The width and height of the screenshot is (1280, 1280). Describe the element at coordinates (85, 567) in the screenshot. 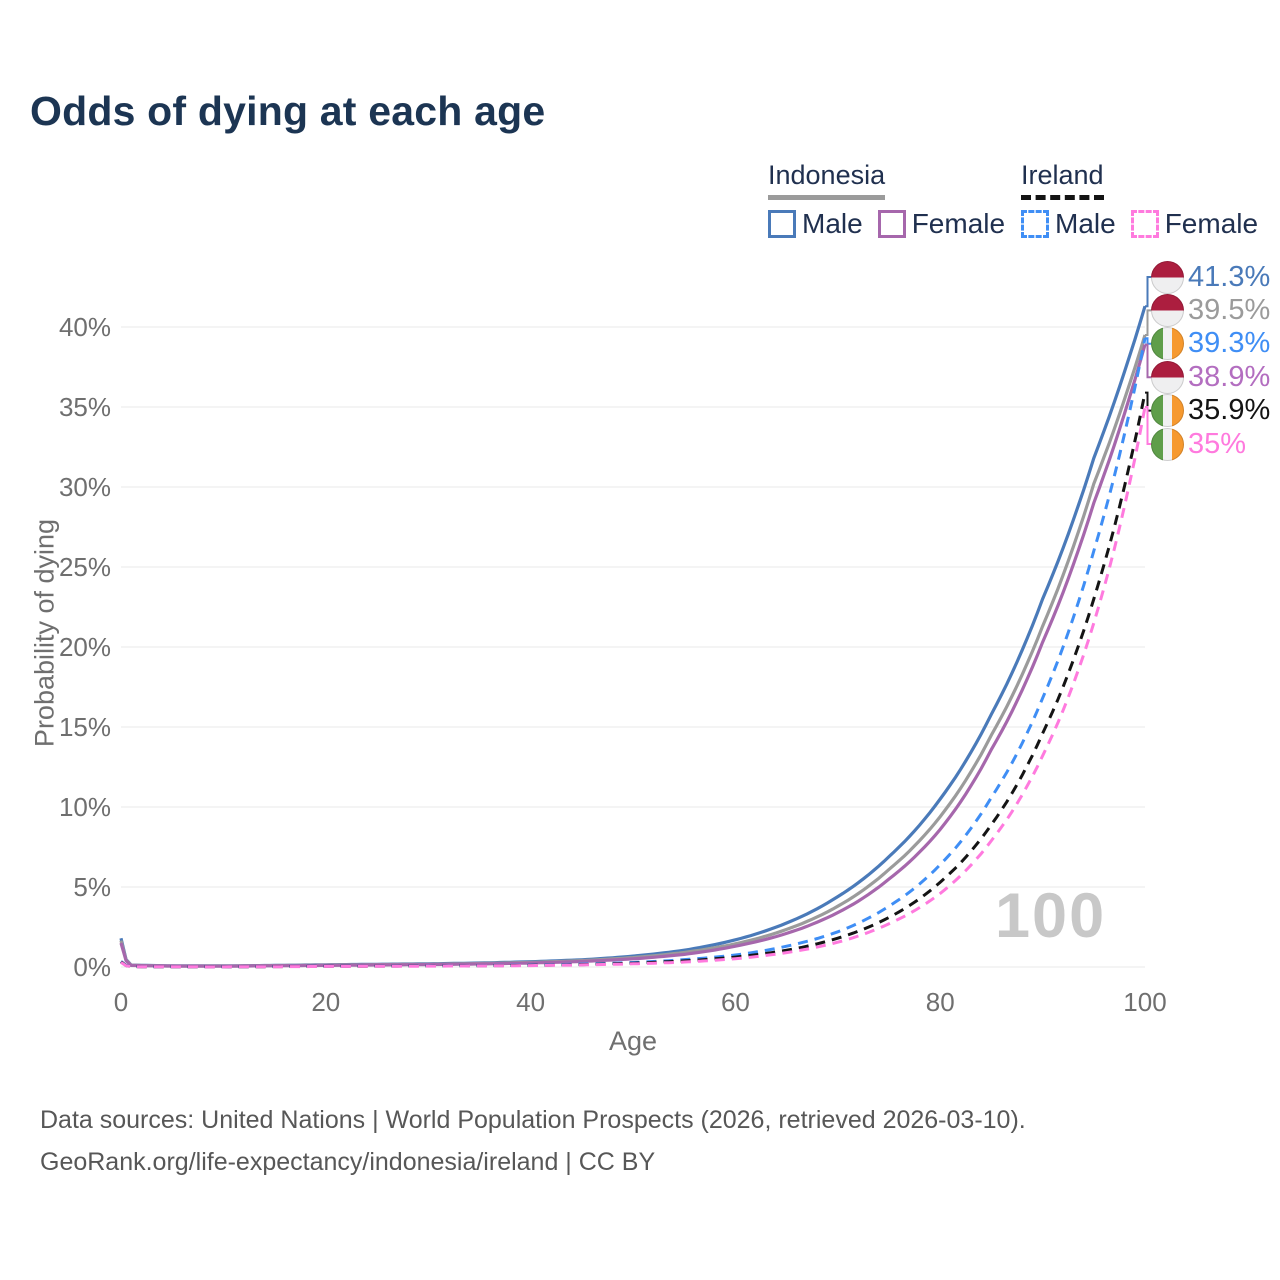

I see `y-tick-label: 25%` at that location.